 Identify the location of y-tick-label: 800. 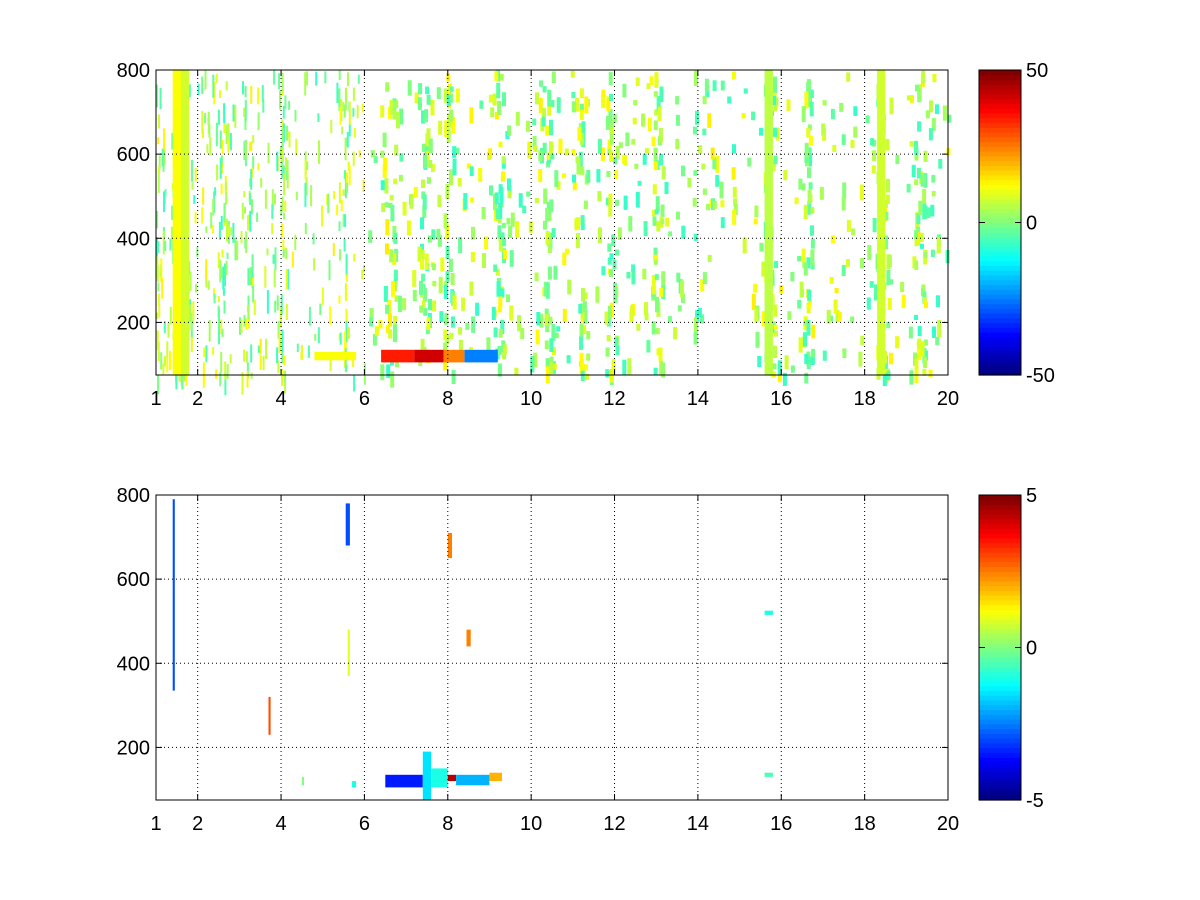
(133, 496).